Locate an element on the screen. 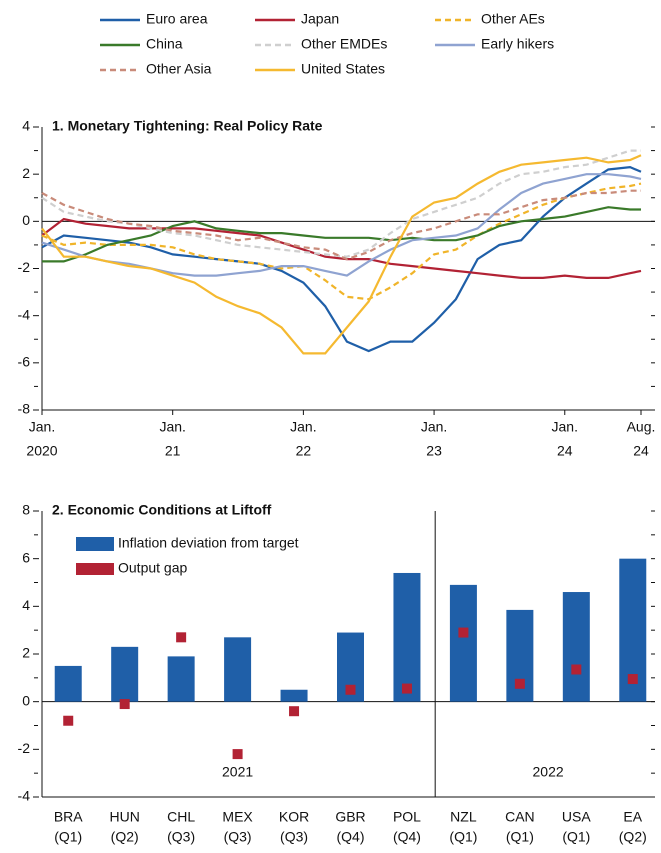 The image size is (661, 853). legend-label: Other AEs is located at coordinates (513, 19).